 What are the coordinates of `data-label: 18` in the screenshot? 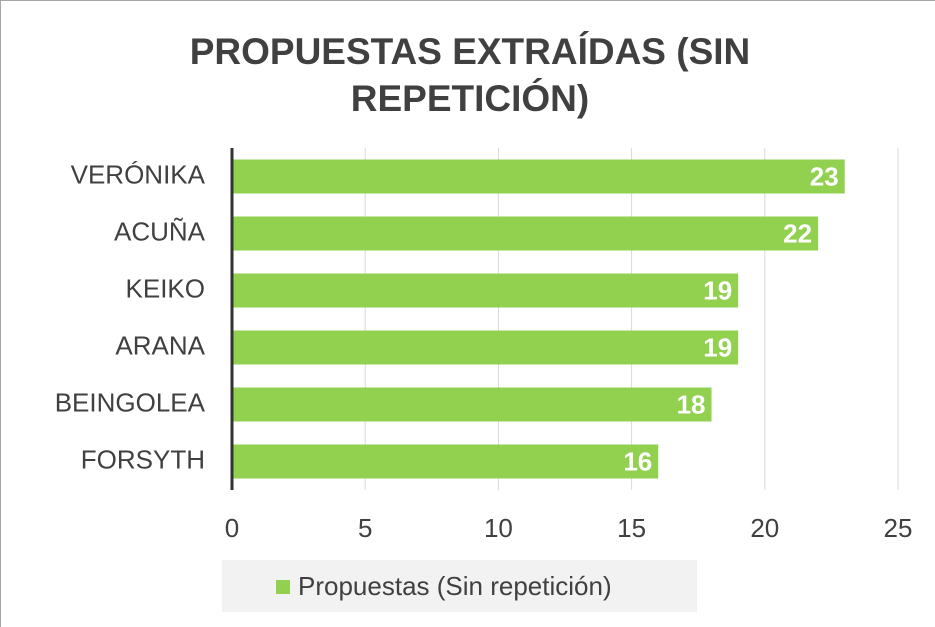 It's located at (691, 404).